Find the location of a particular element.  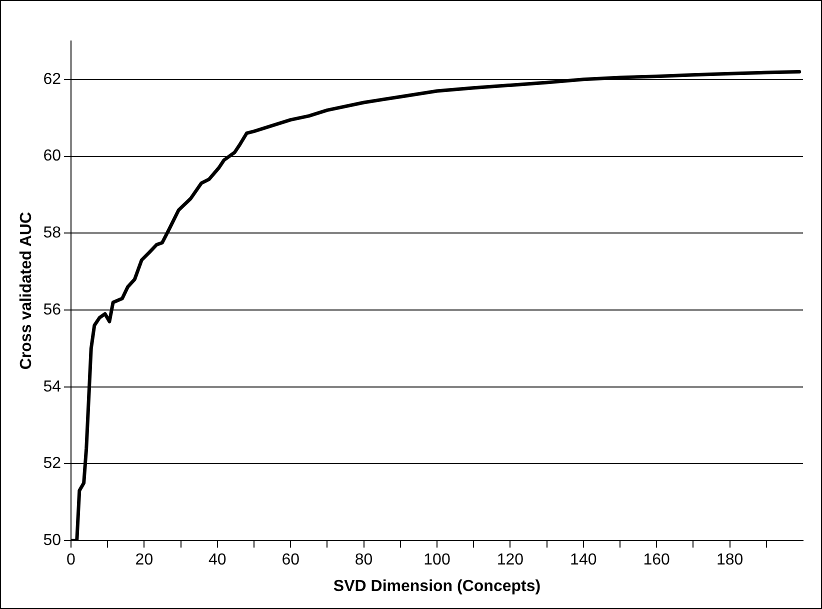

y-tick-label: 50 is located at coordinates (52, 541).